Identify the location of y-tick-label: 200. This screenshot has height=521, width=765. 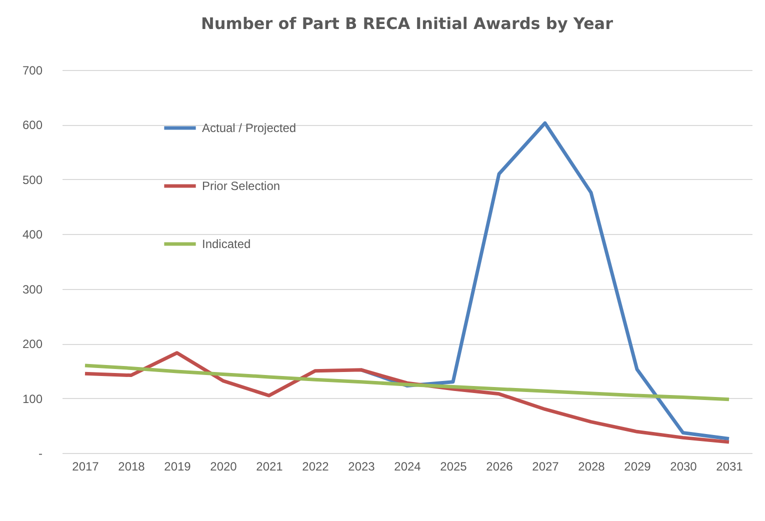
(32, 344).